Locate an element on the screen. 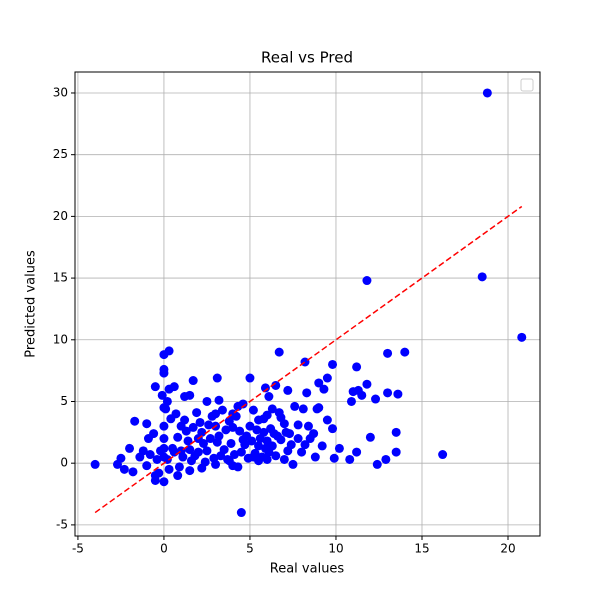 This screenshot has width=600, height=600. x-tick-label: 0 is located at coordinates (164, 549).